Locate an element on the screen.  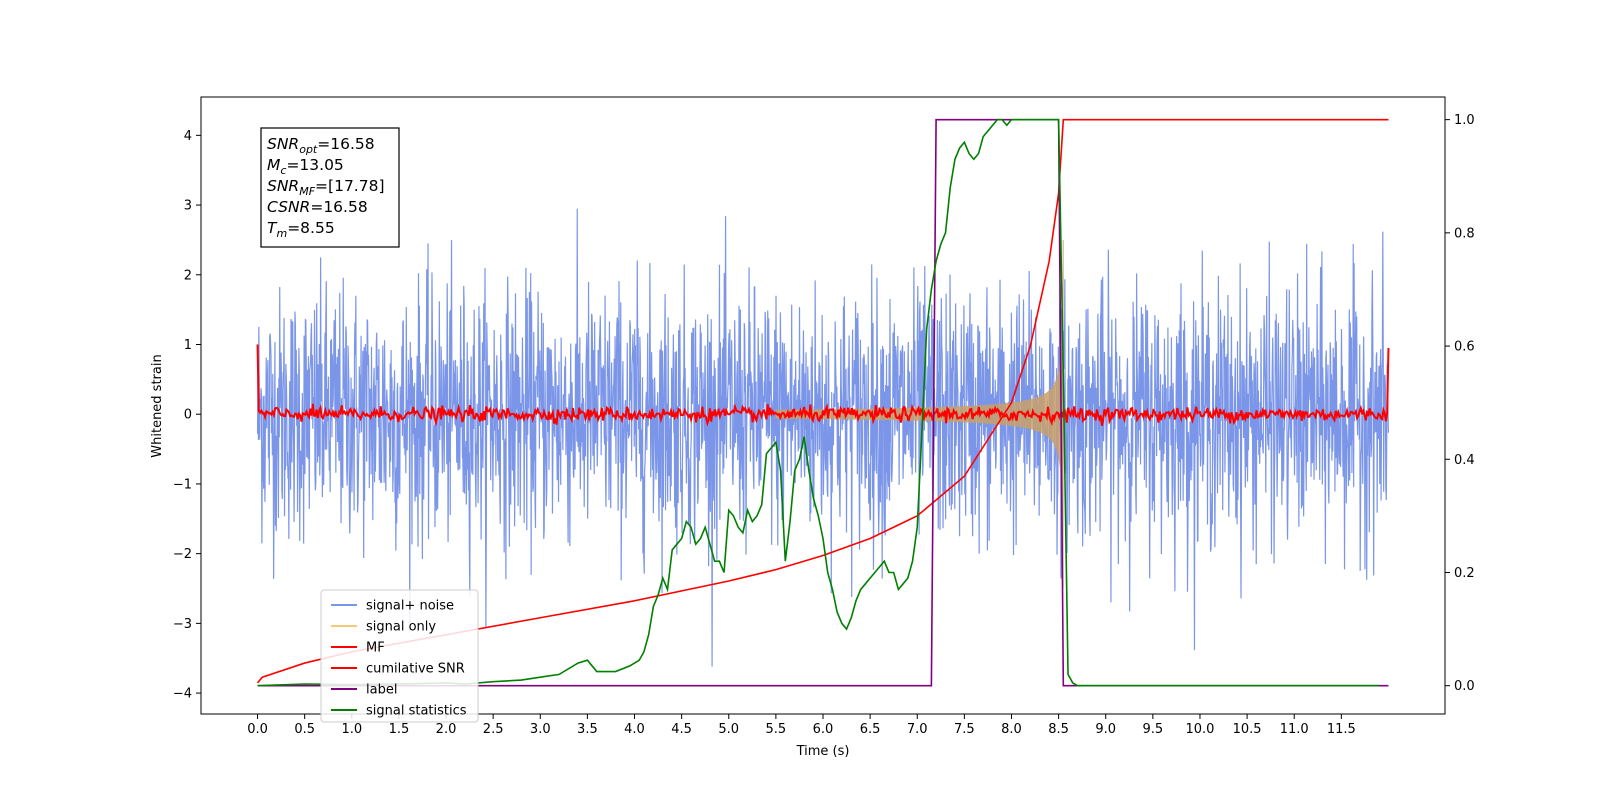
legend-label: signal statistics is located at coordinates (416, 711).